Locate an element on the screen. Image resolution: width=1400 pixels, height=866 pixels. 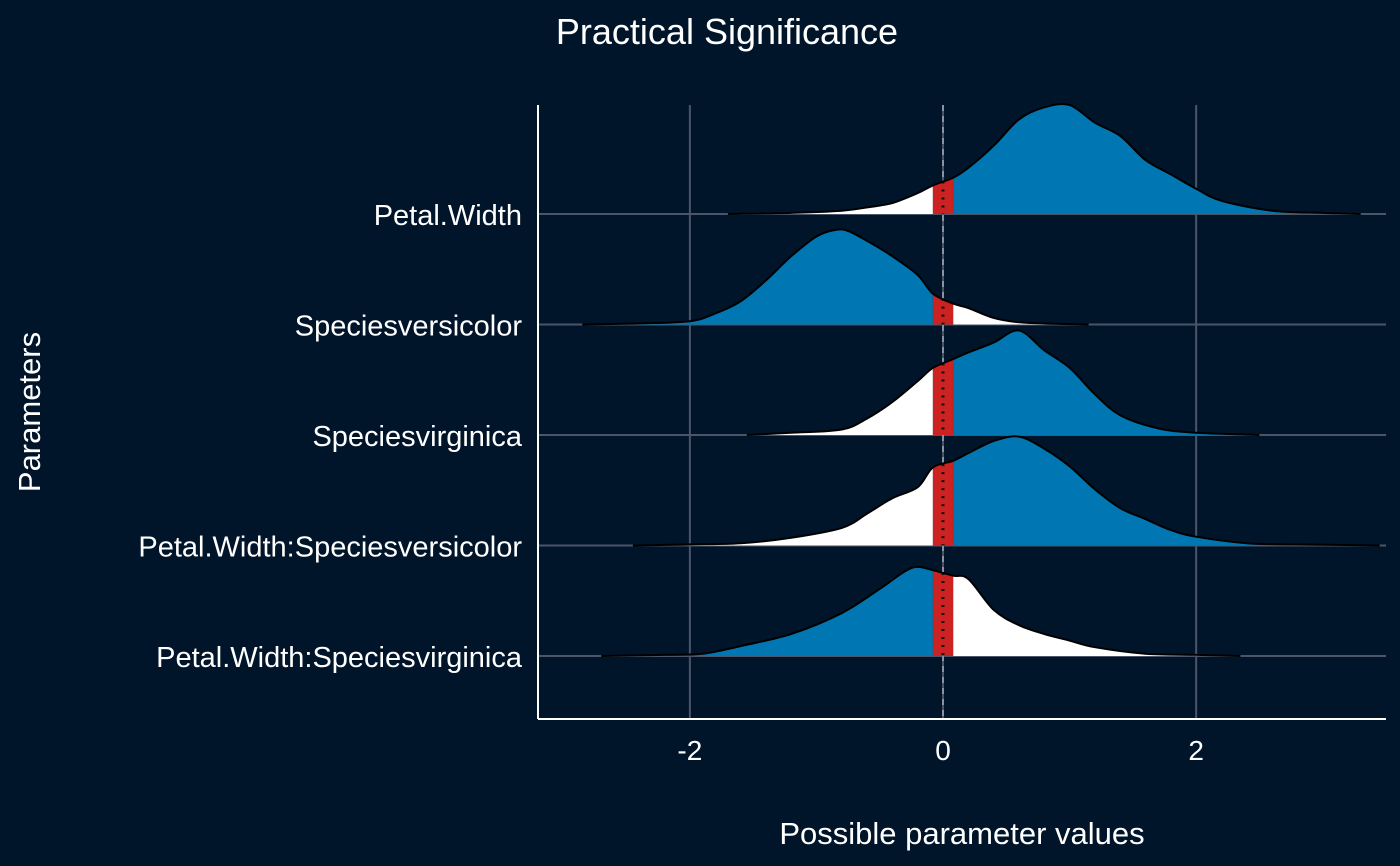
y-axis-title: Parameters is located at coordinates (29, 412).